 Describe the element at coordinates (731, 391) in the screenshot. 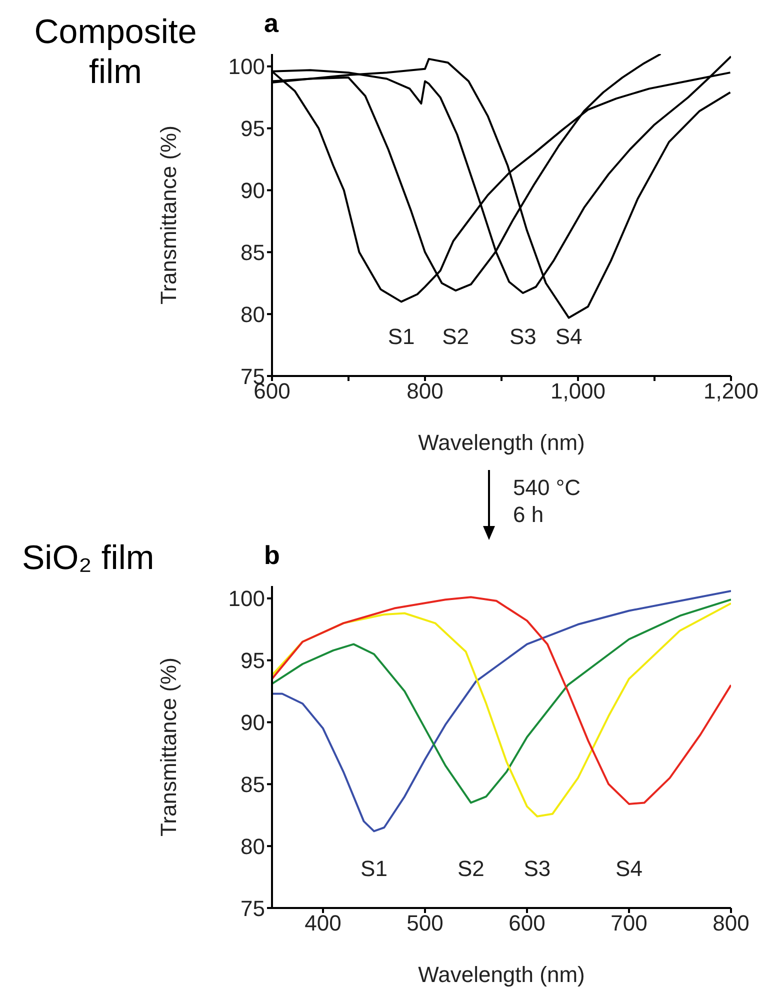

I see `x-tick-label: 1,200` at that location.